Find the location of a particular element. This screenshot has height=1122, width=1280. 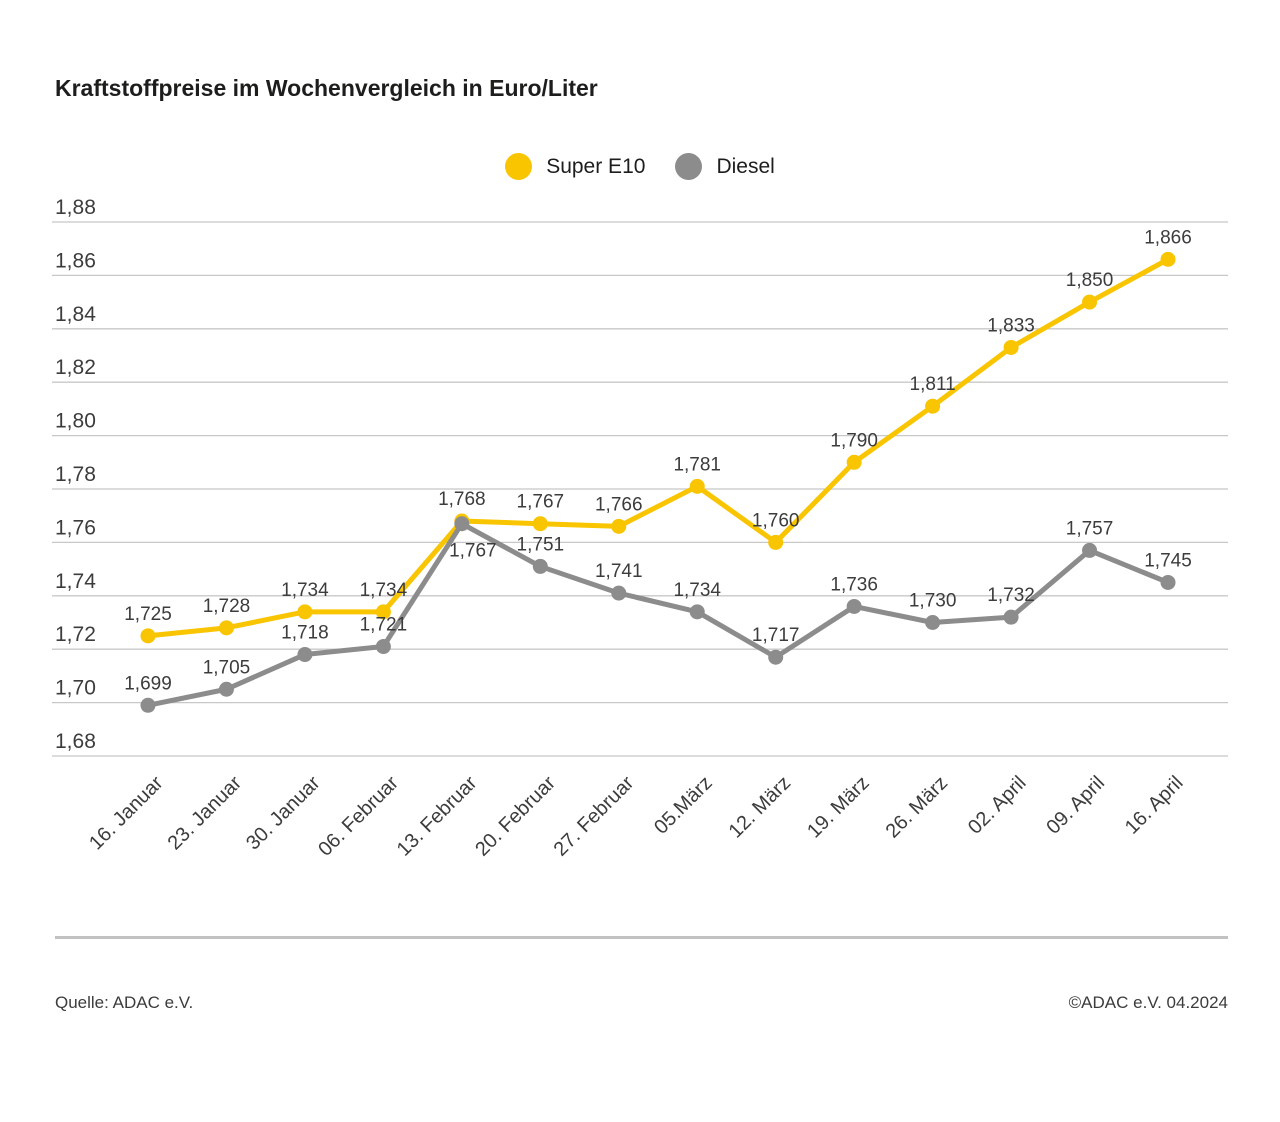

source-text: Quelle: ADAC e.V. is located at coordinates (124, 1002).